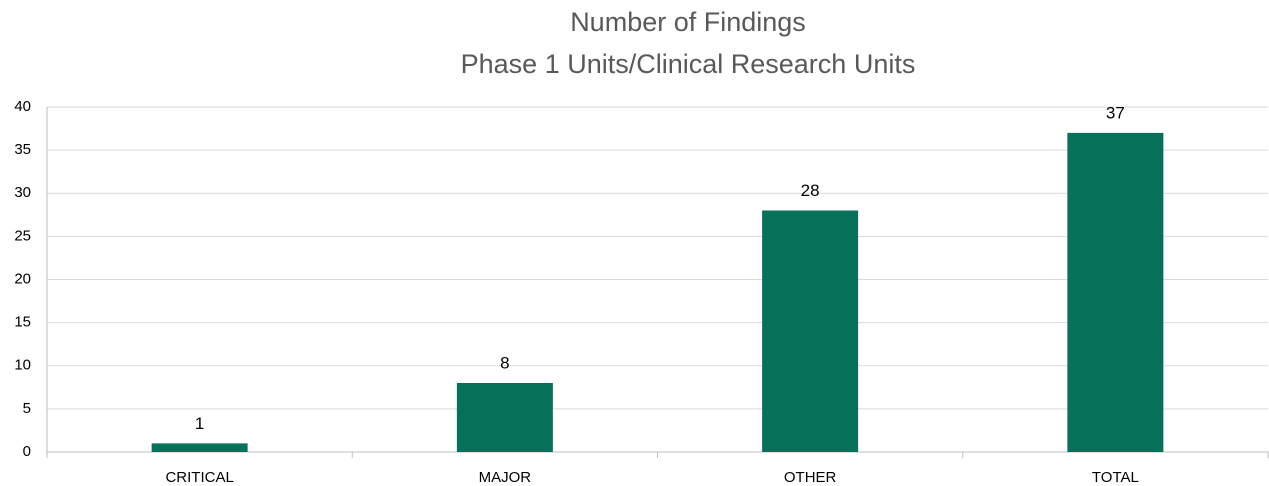  What do you see at coordinates (22, 106) in the screenshot?
I see `y-tick-label: 40` at bounding box center [22, 106].